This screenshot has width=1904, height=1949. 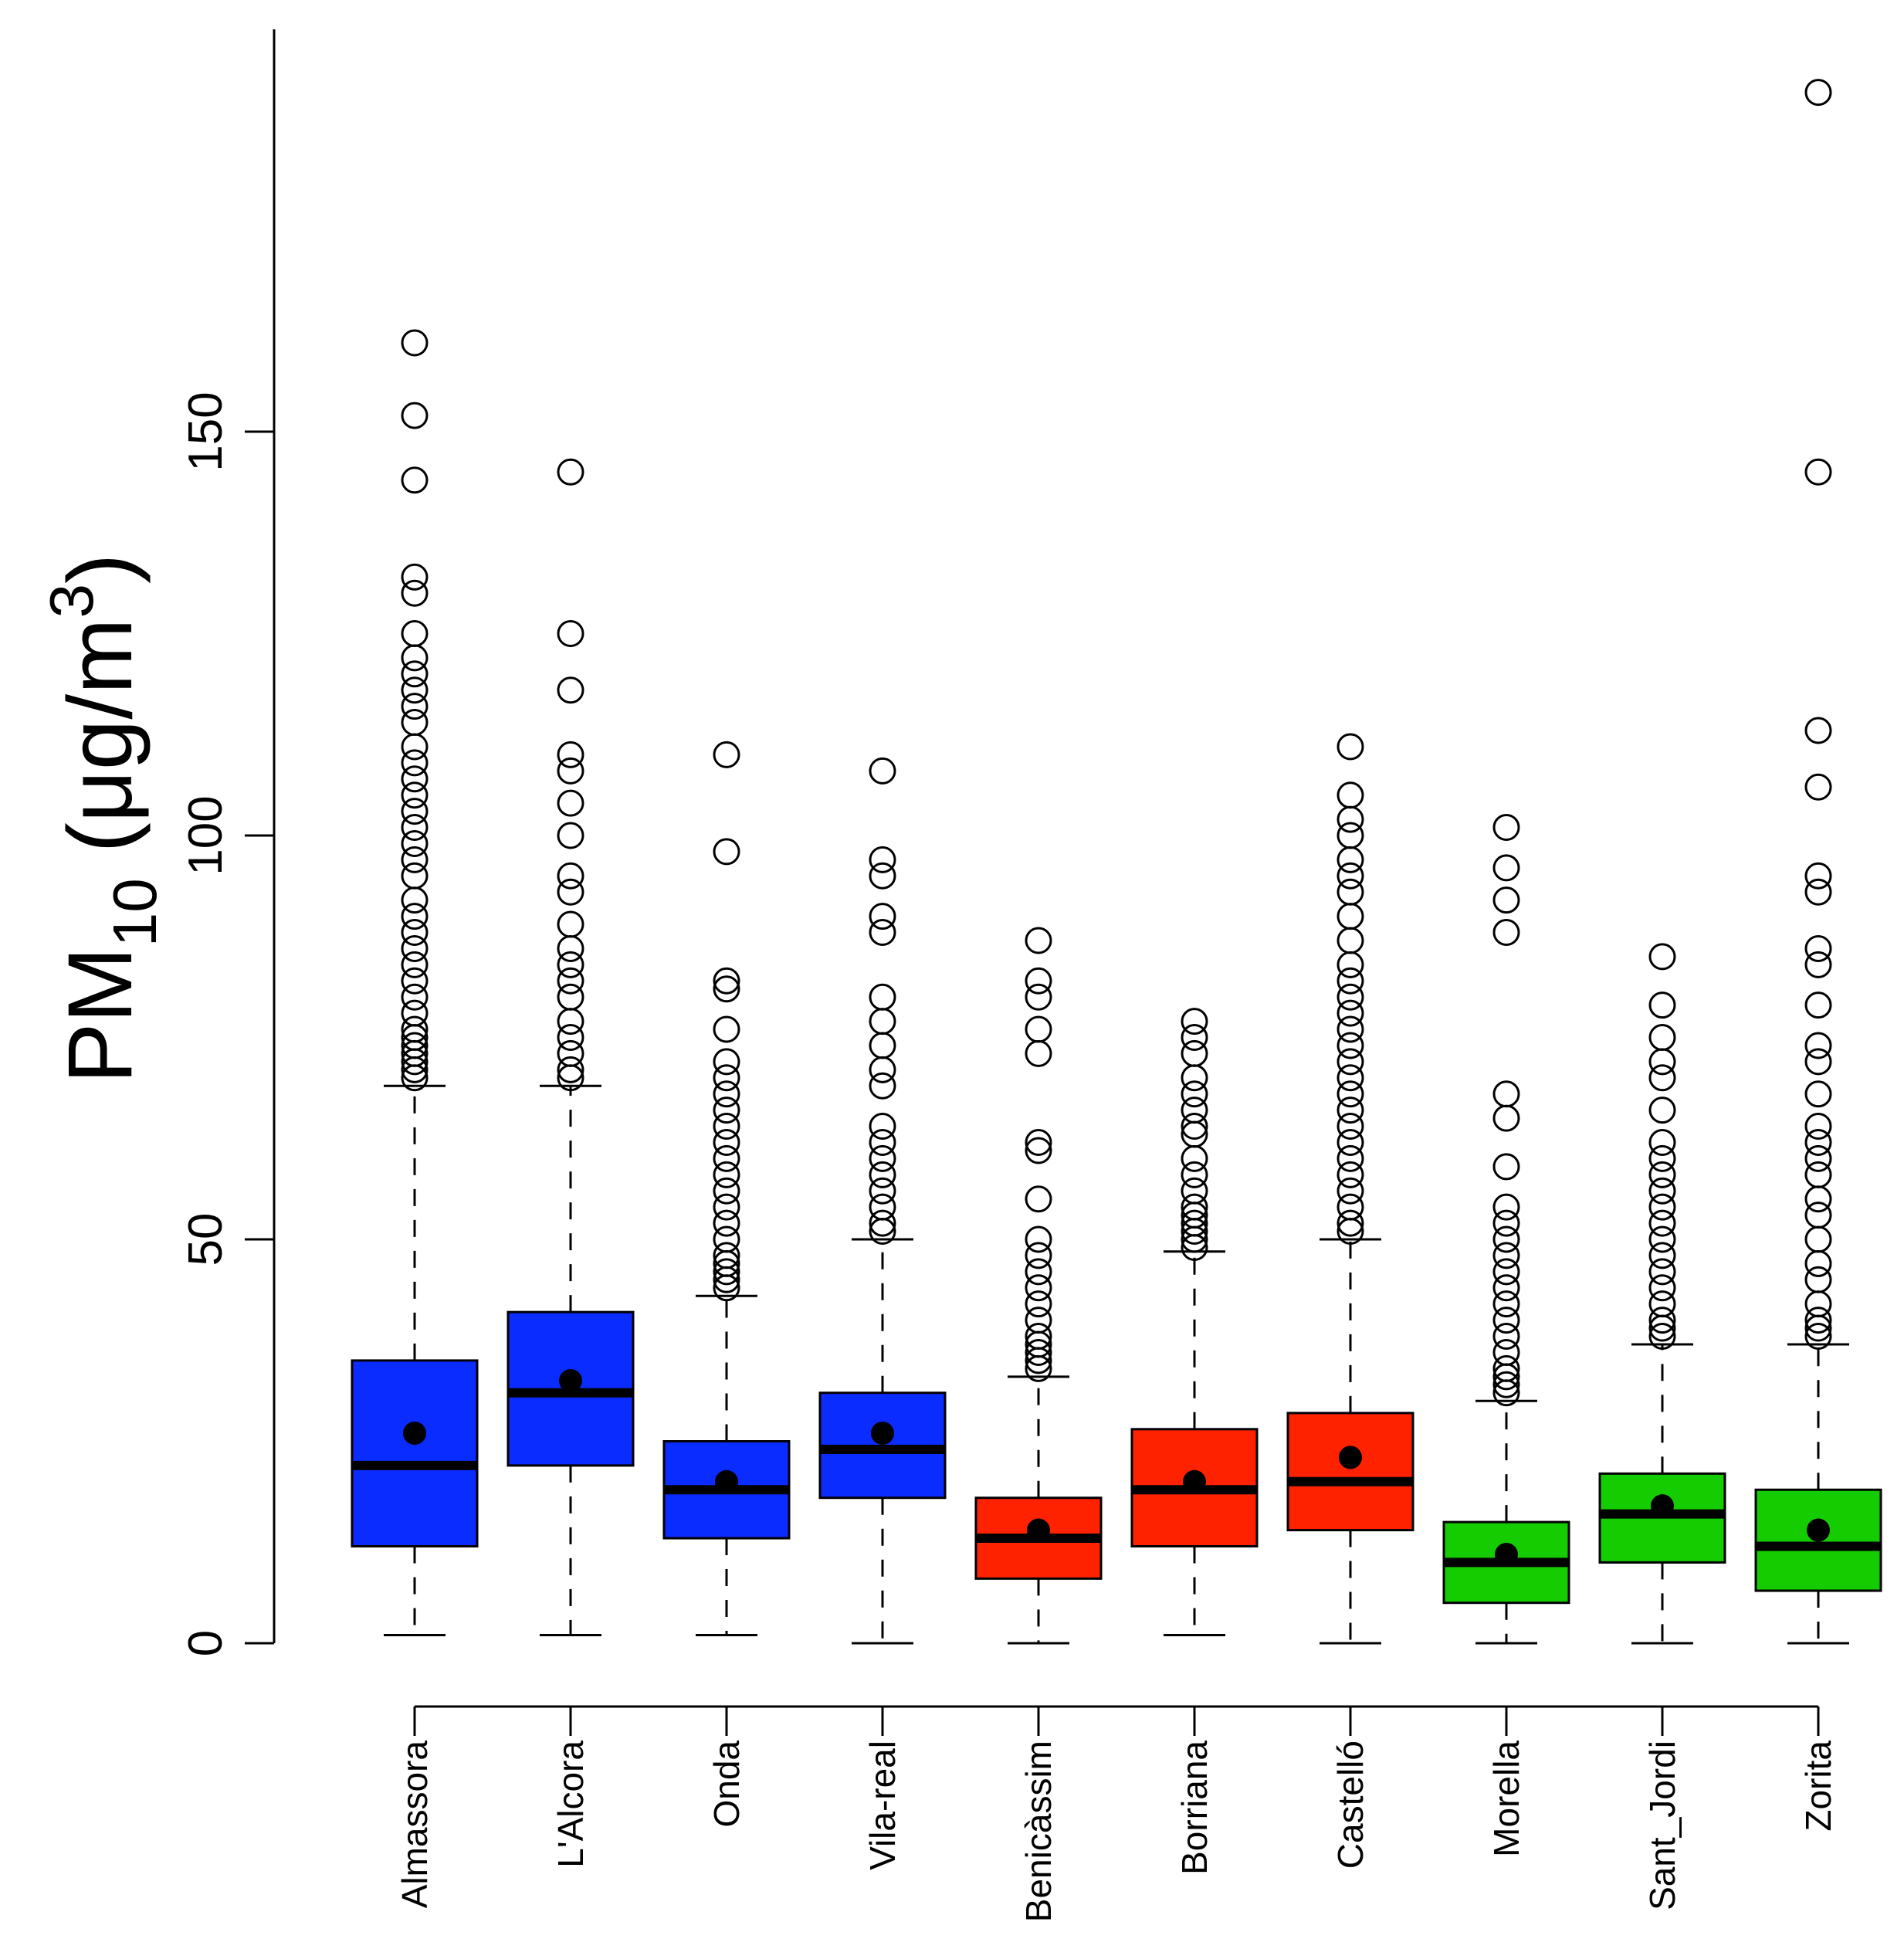 I want to click on y-axis-label: PM10 (μg/m3), so click(x=103, y=819).